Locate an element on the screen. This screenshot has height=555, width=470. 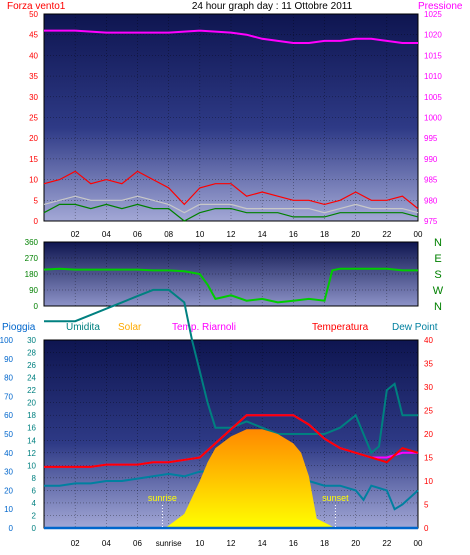
wind-direction-series-line is located at coordinates (230, 285).